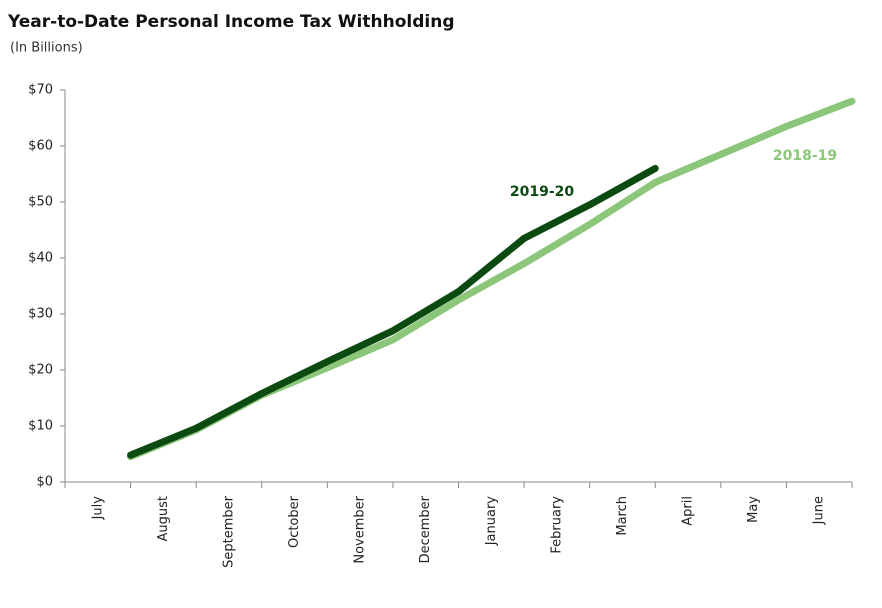 The image size is (882, 608). Describe the element at coordinates (753, 509) in the screenshot. I see `x-tick-label: May` at that location.